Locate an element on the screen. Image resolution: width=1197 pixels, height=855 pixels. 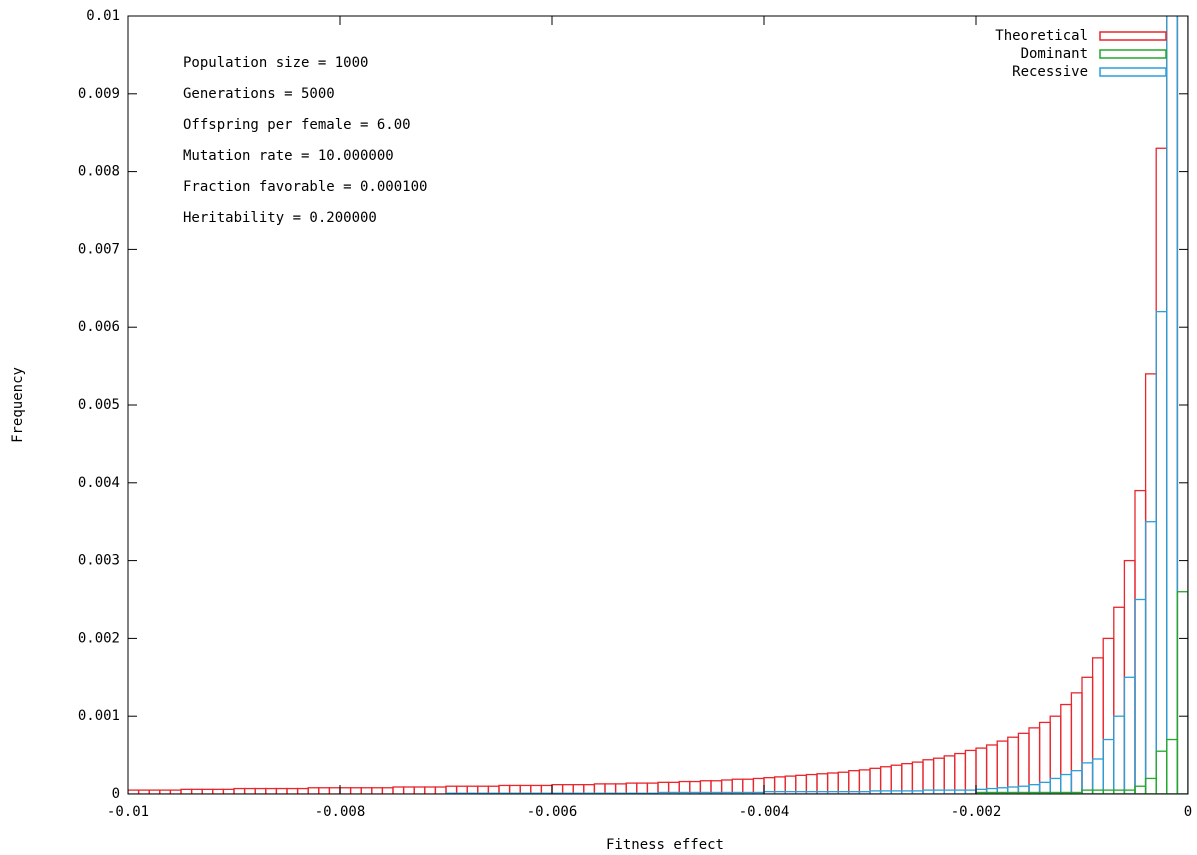
annotation: Fraction favorable = 0.000100 is located at coordinates (305, 187).